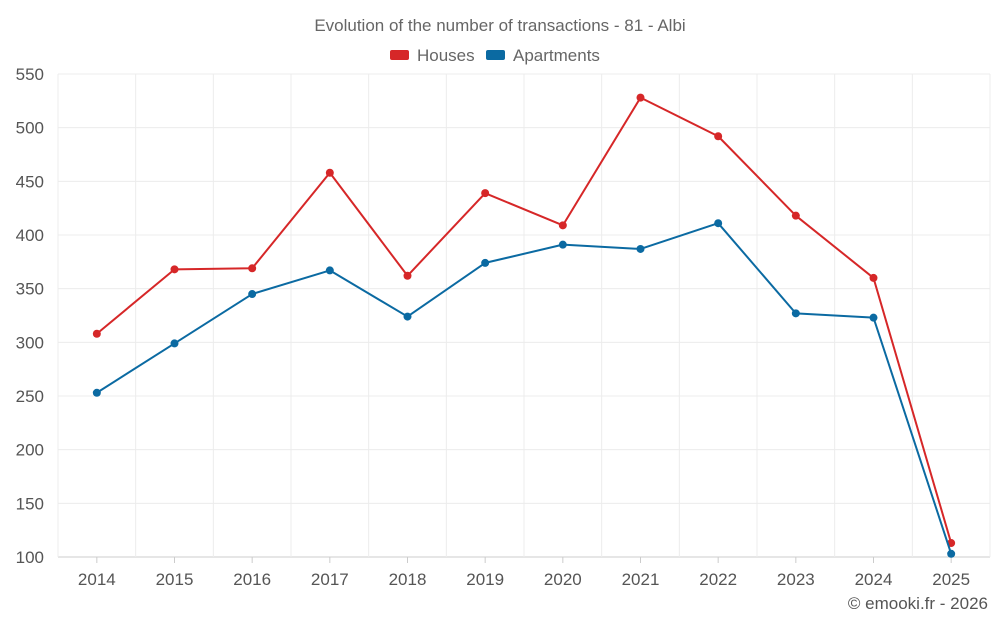 The width and height of the screenshot is (1000, 630). I want to click on chart-legend: Houses Apartments, so click(495, 55).